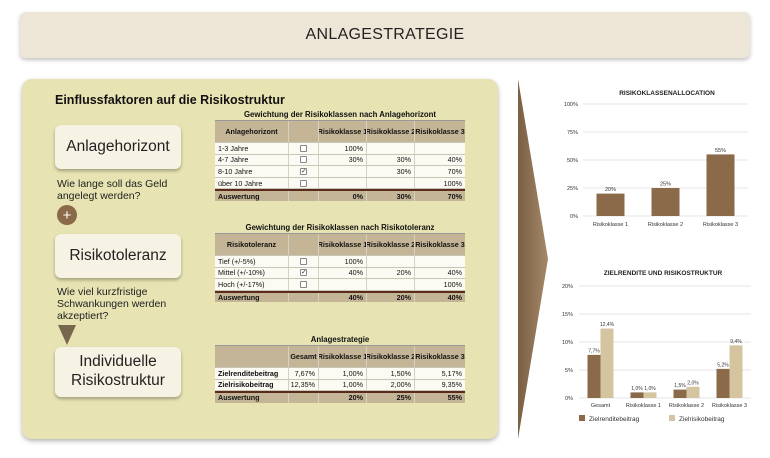 Image resolution: width=770 pixels, height=458 pixels. Describe the element at coordinates (391, 385) in the screenshot. I see `table-cell: 2,00%` at that location.